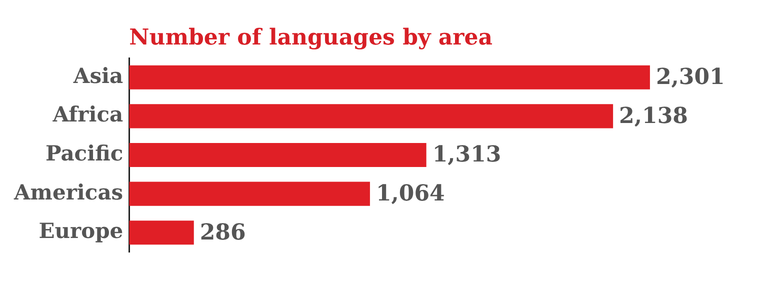 The image size is (783, 294). I want to click on data-label: 1,064, so click(410, 193).